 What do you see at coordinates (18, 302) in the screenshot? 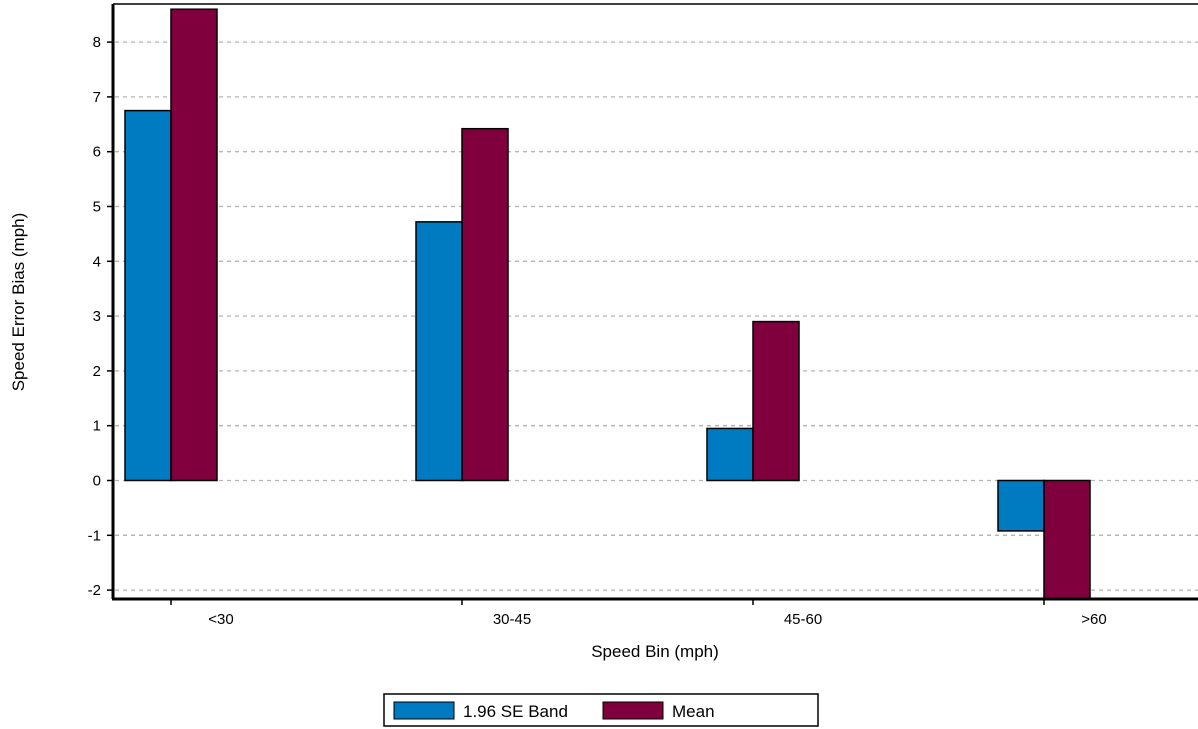
I see `y-axis-title: Speed Error Bias (mph)` at bounding box center [18, 302].